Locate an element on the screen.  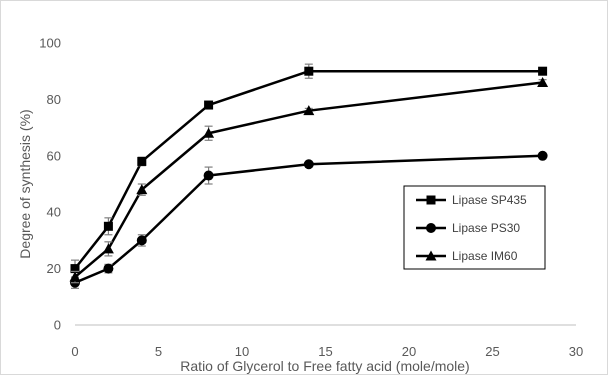
y-tick-label: 100 is located at coordinates (50, 43).